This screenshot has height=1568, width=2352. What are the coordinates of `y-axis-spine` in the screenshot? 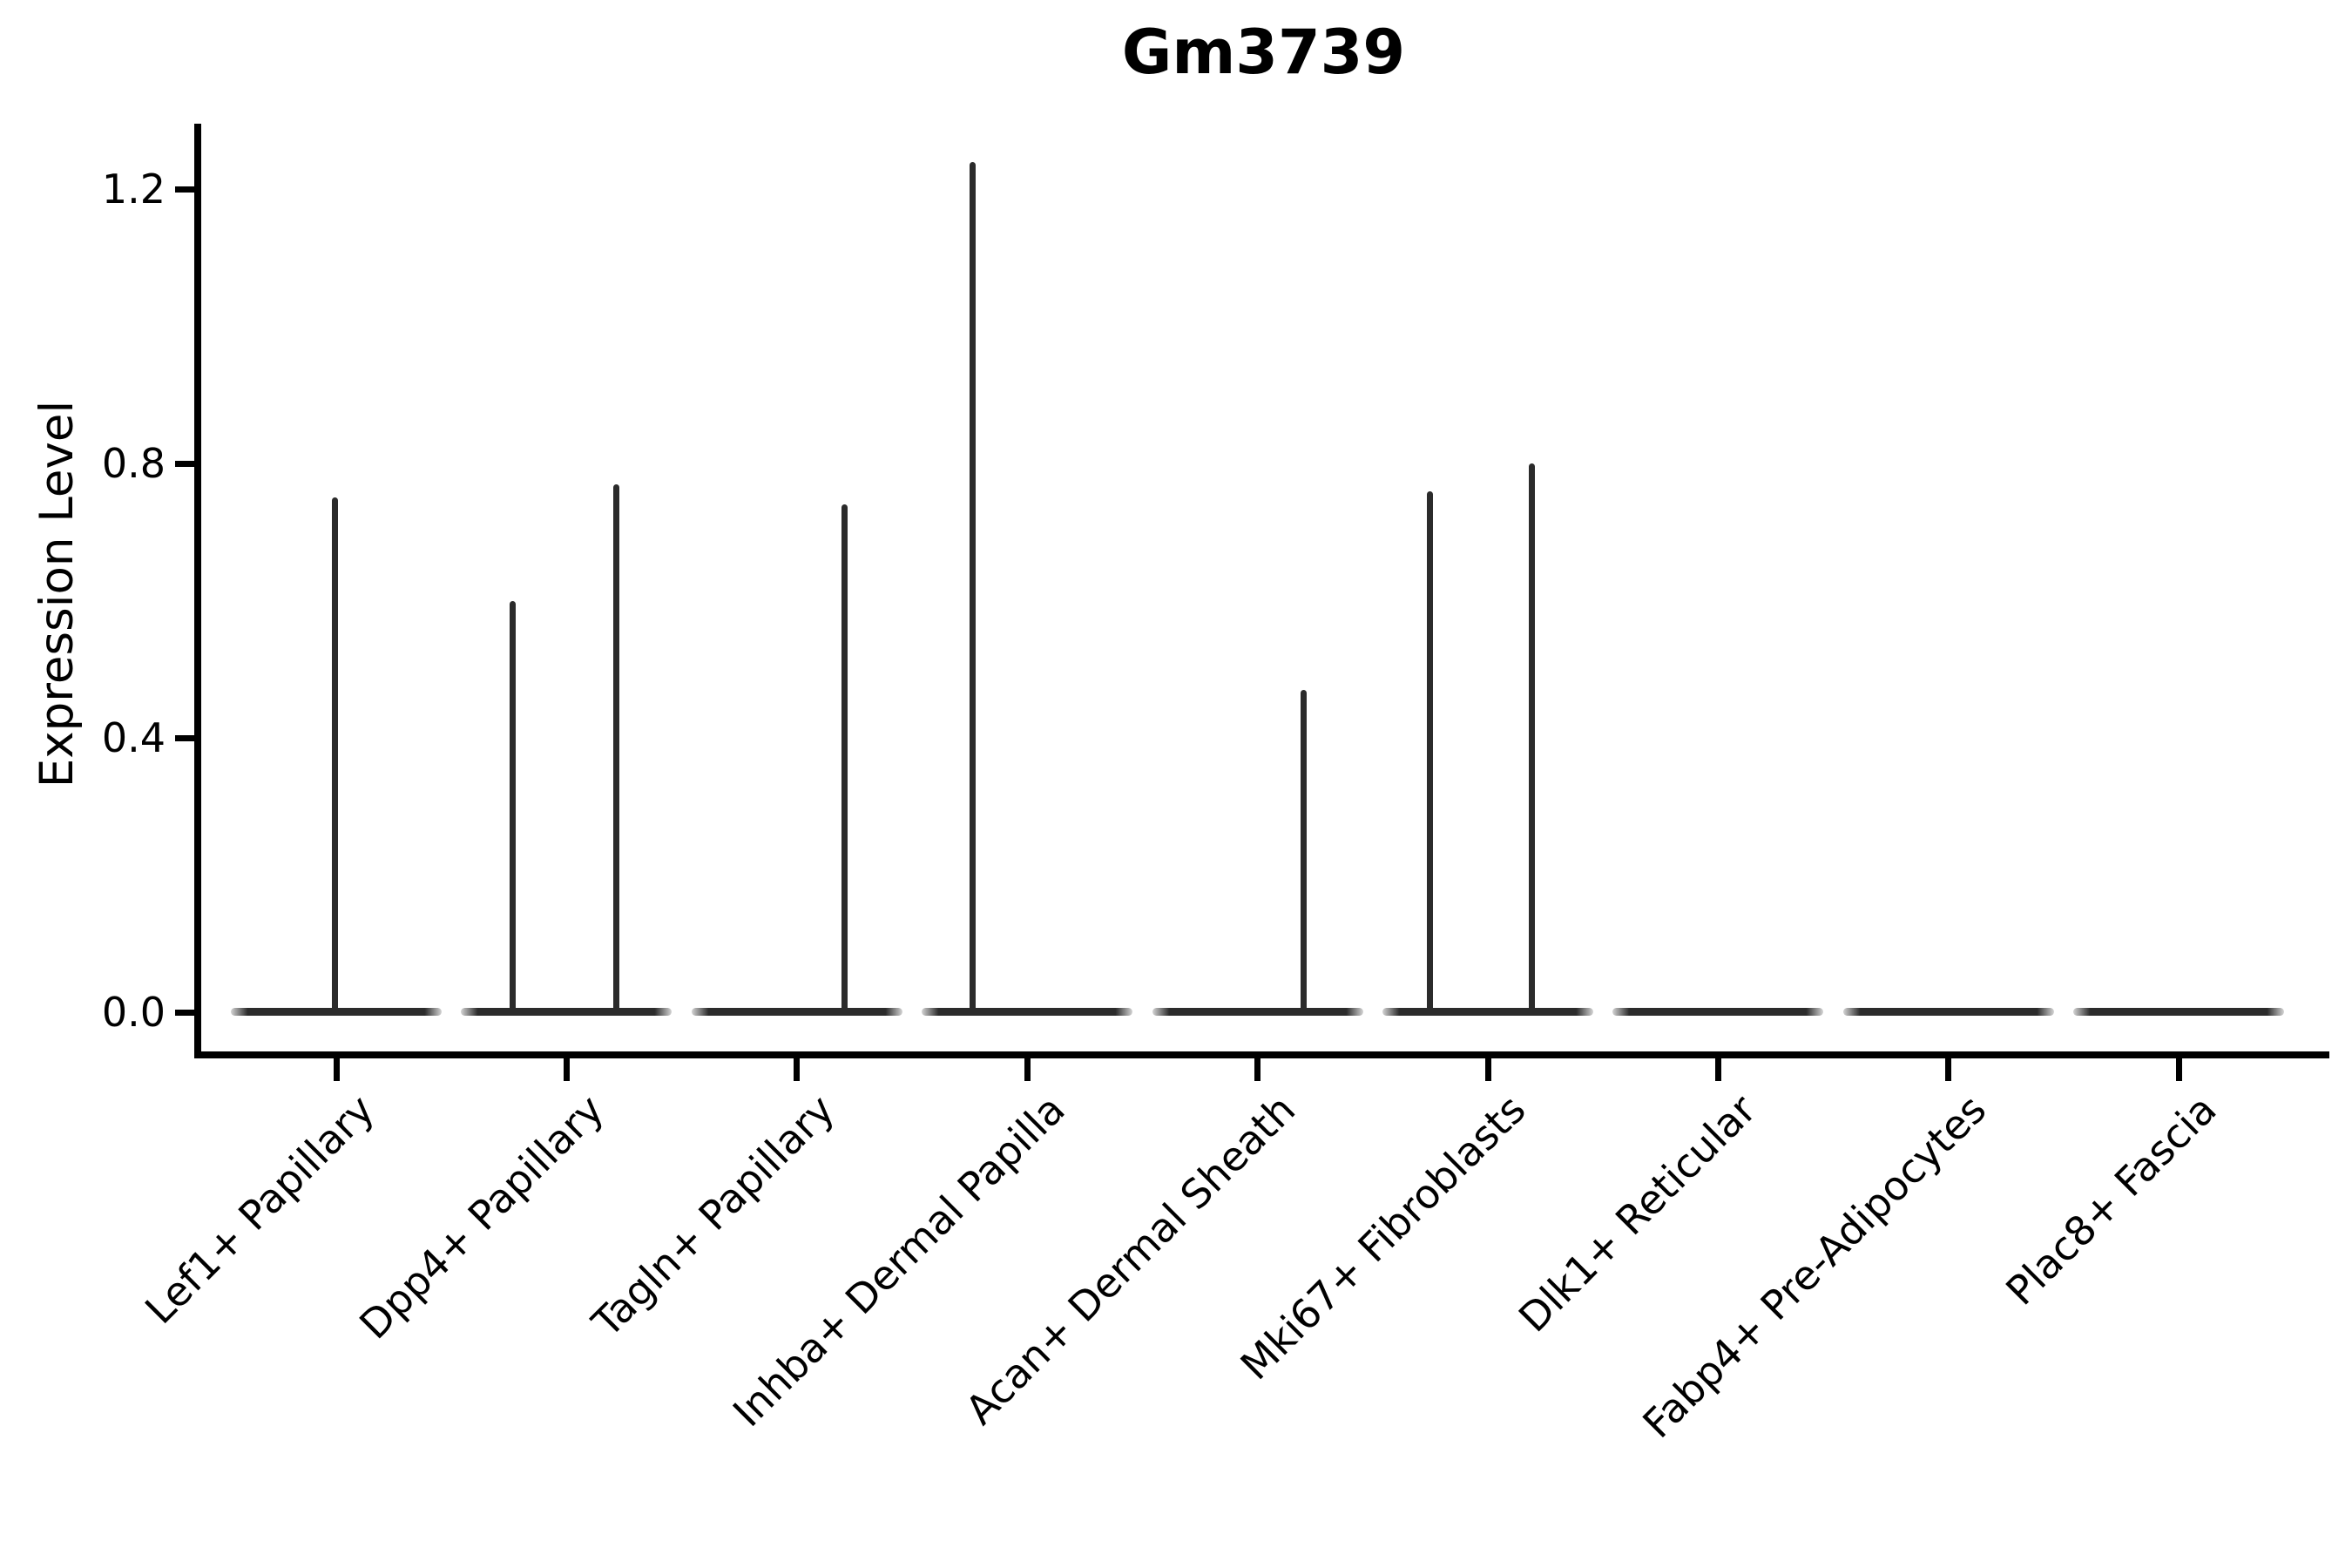 It's located at (198, 591).